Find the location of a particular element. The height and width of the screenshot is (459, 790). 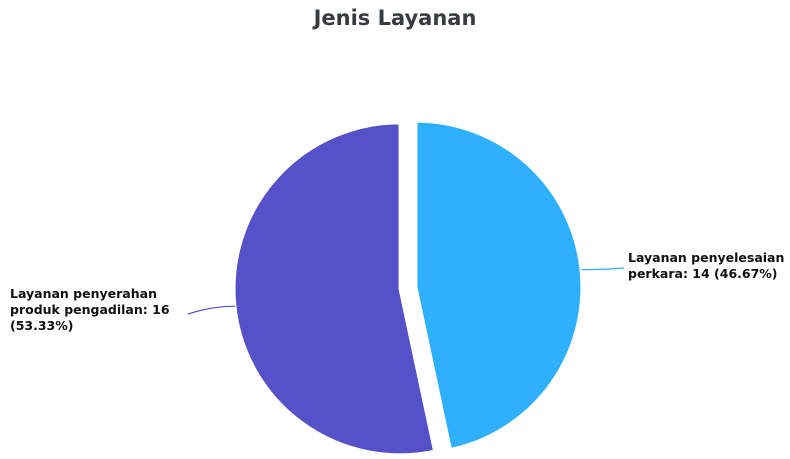

slice-label-line: (53.33%) is located at coordinates (42, 325).